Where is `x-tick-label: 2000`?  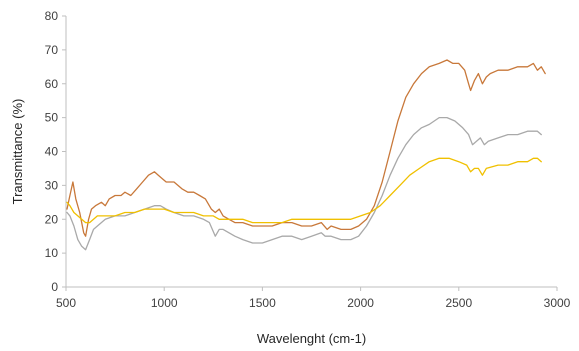
x-tick-label: 2000 is located at coordinates (360, 303).